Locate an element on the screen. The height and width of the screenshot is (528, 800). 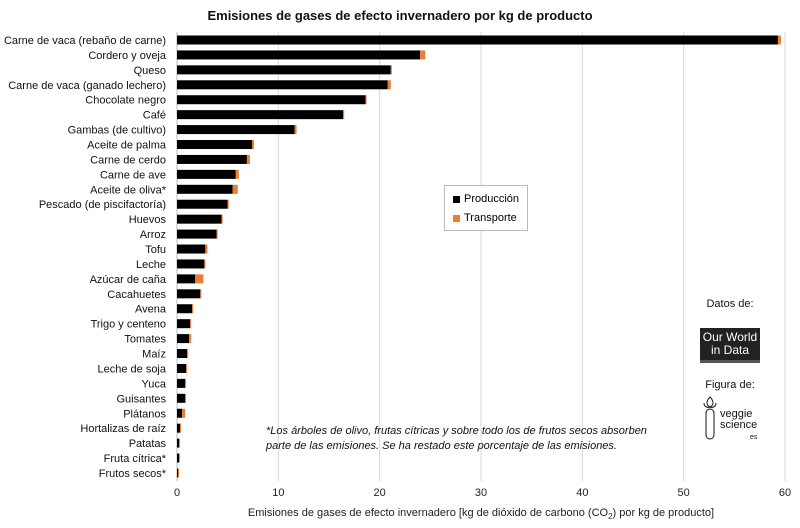
x-tick-label: 50 is located at coordinates (684, 493).